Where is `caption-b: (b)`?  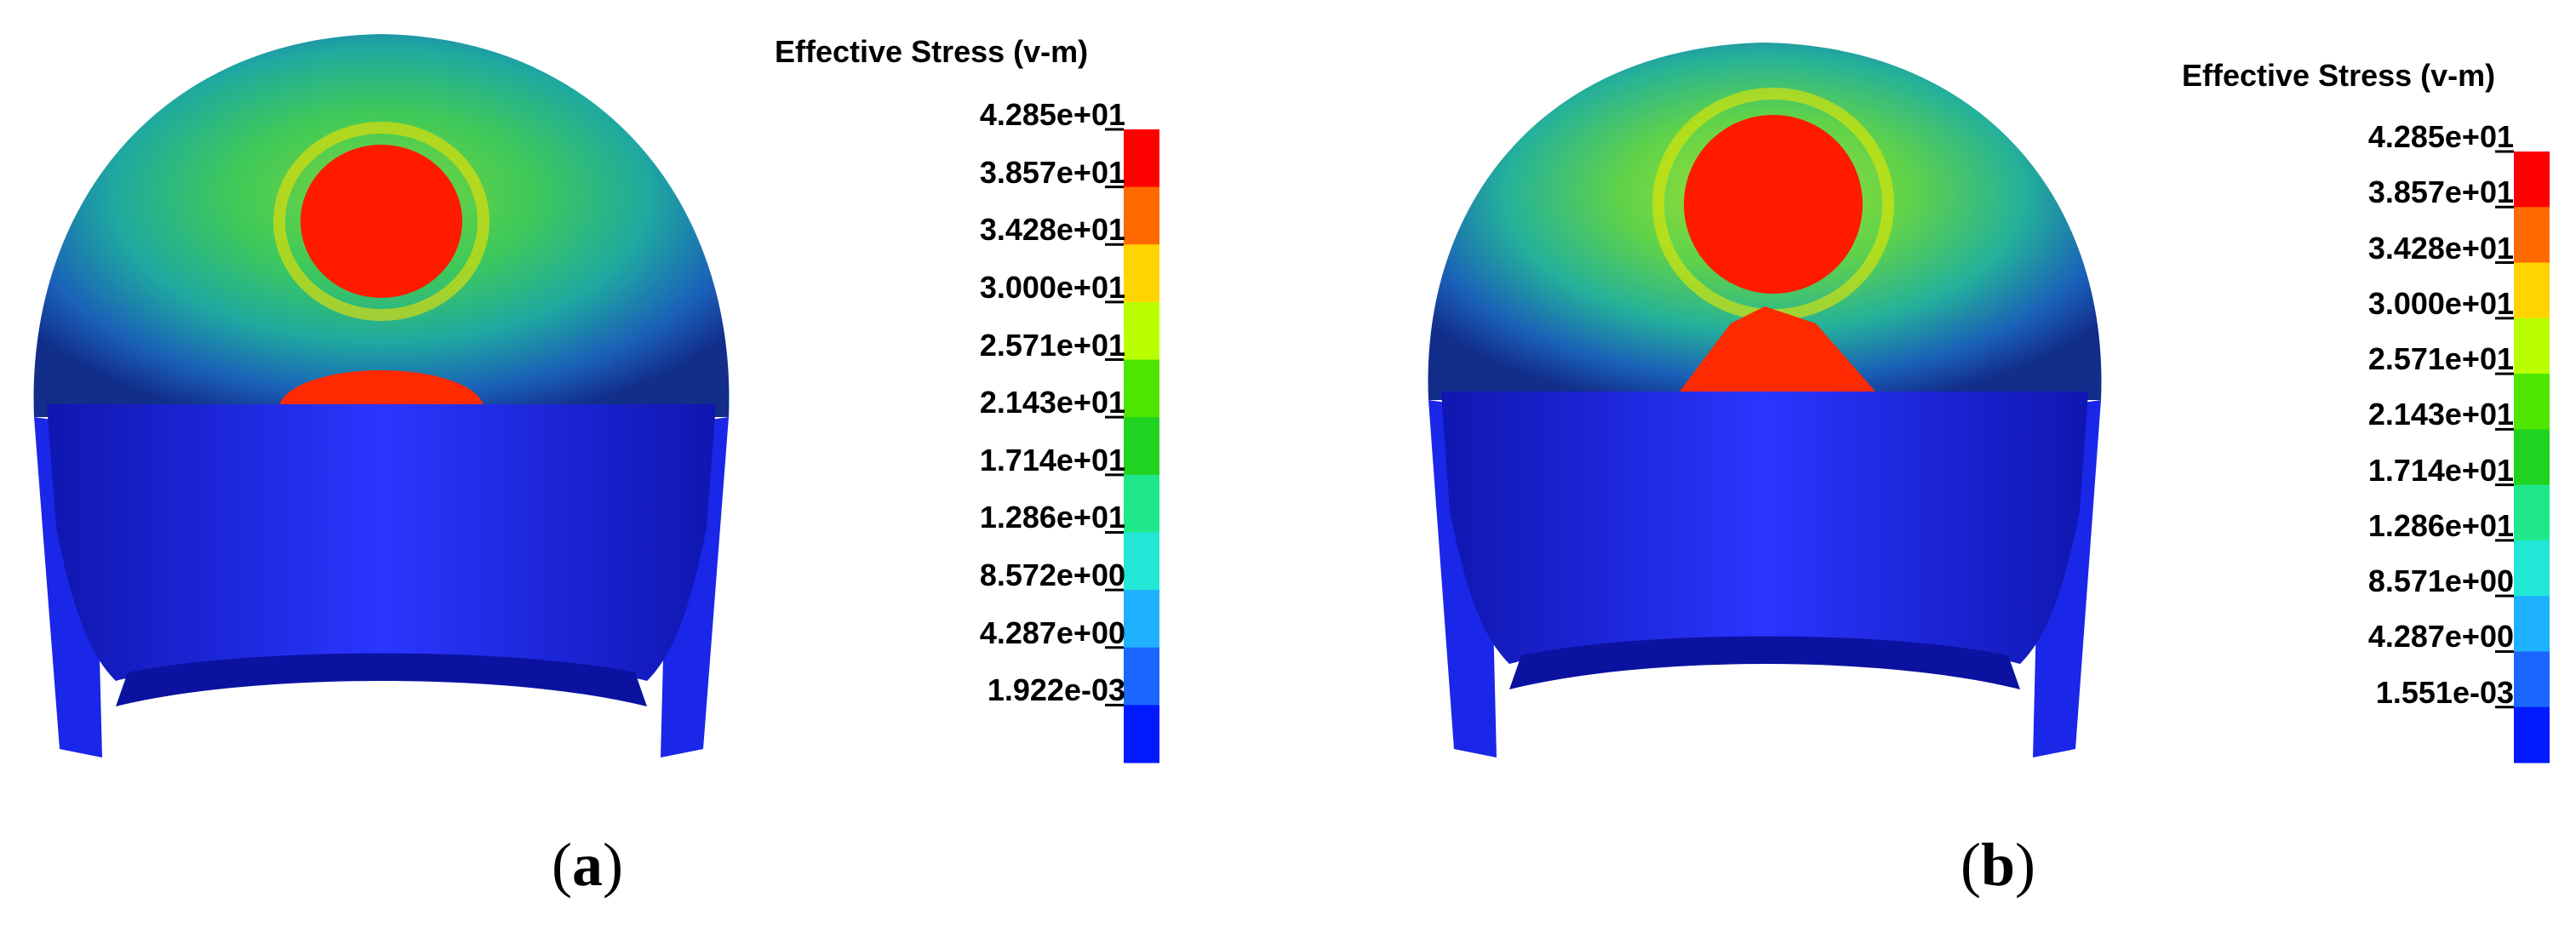 caption-b: (b) is located at coordinates (1998, 865).